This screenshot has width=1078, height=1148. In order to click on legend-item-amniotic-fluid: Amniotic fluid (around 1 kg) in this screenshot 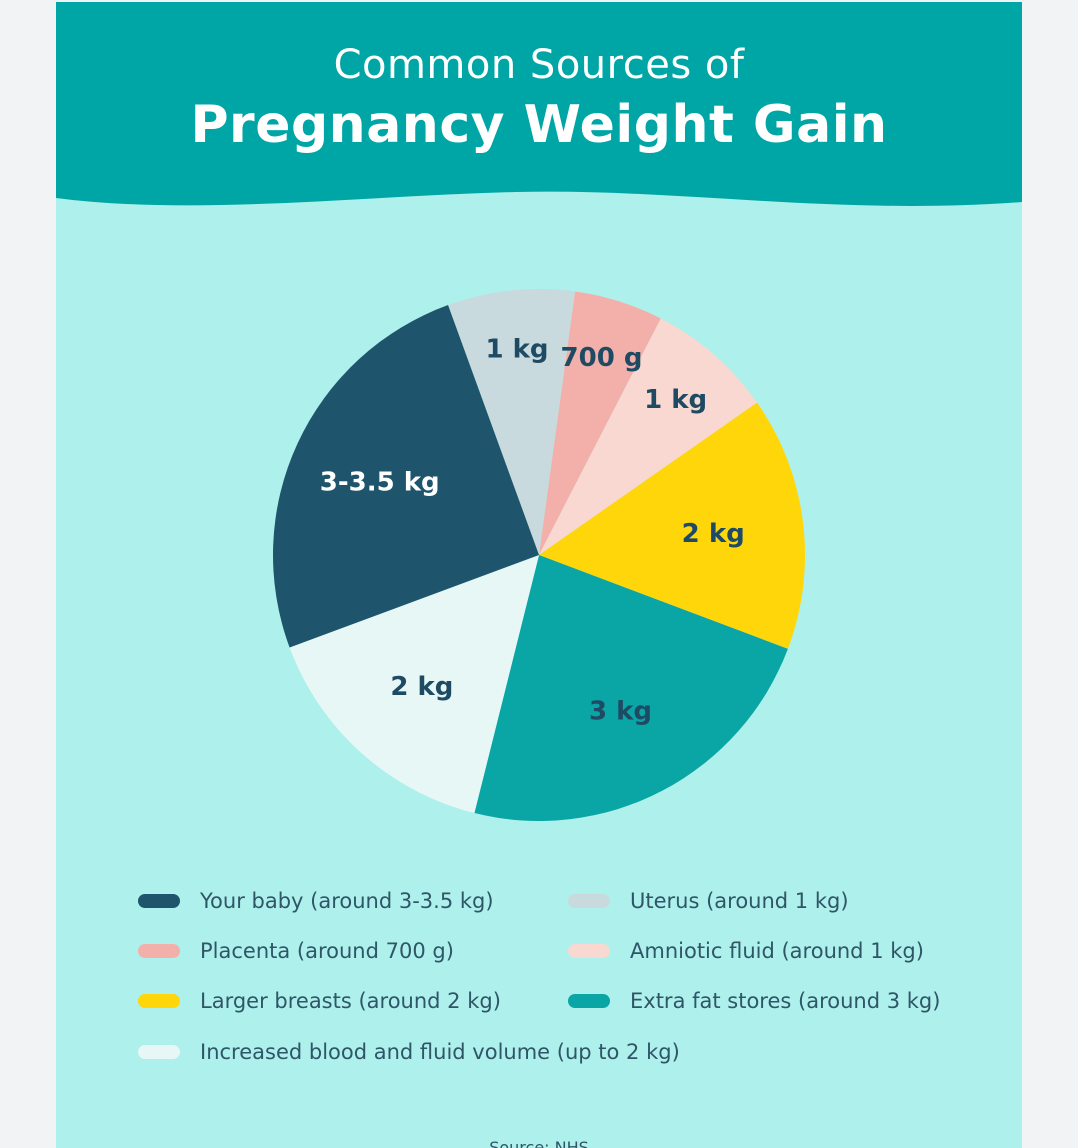, I will do `click(746, 951)`.